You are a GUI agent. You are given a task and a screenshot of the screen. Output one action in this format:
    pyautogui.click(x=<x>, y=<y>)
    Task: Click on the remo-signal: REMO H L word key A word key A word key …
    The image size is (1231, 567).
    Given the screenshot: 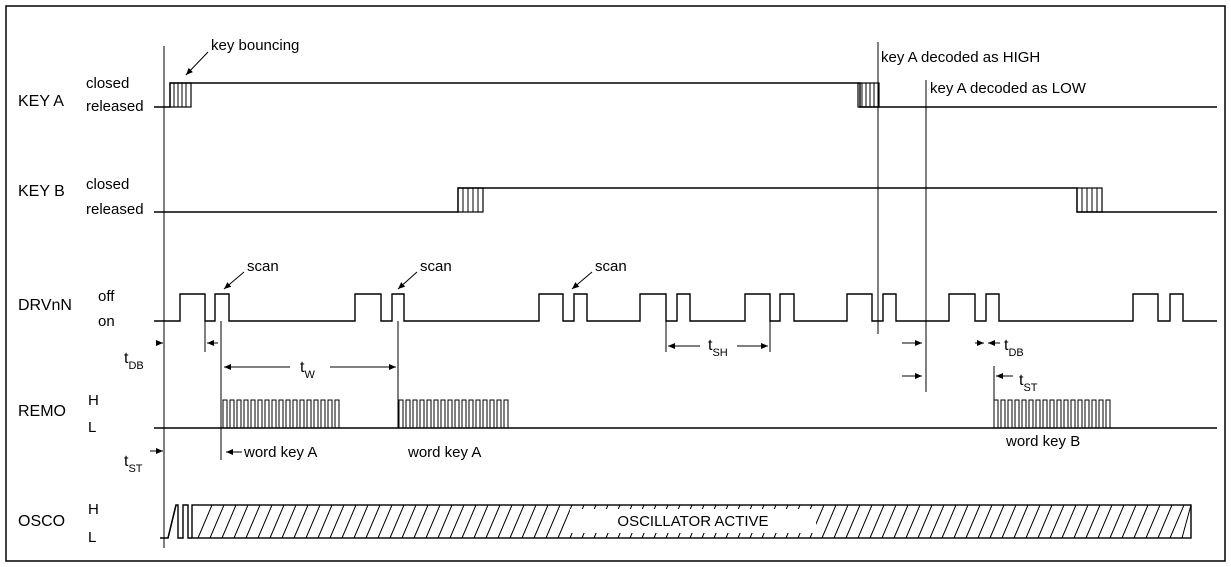 What is the action you would take?
    pyautogui.click(x=617, y=426)
    